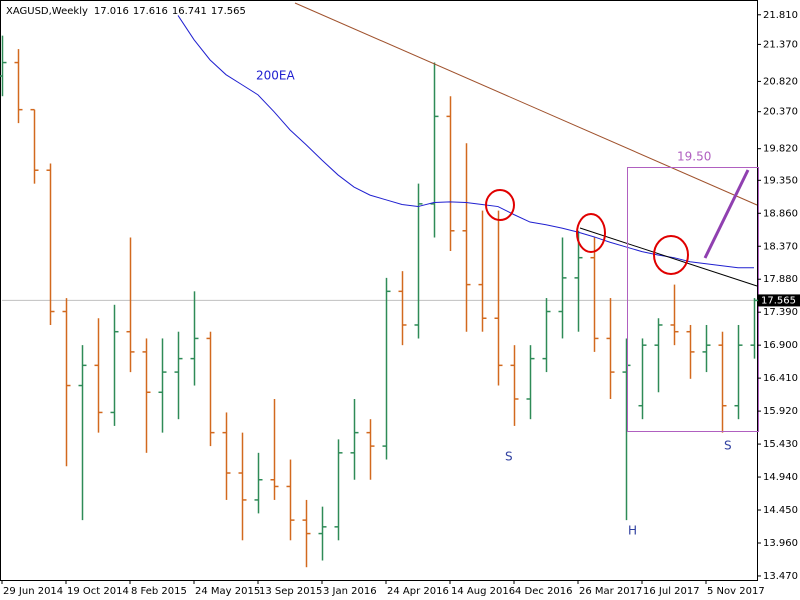 The image size is (800, 600). I want to click on readout: 17.616, so click(150, 11).